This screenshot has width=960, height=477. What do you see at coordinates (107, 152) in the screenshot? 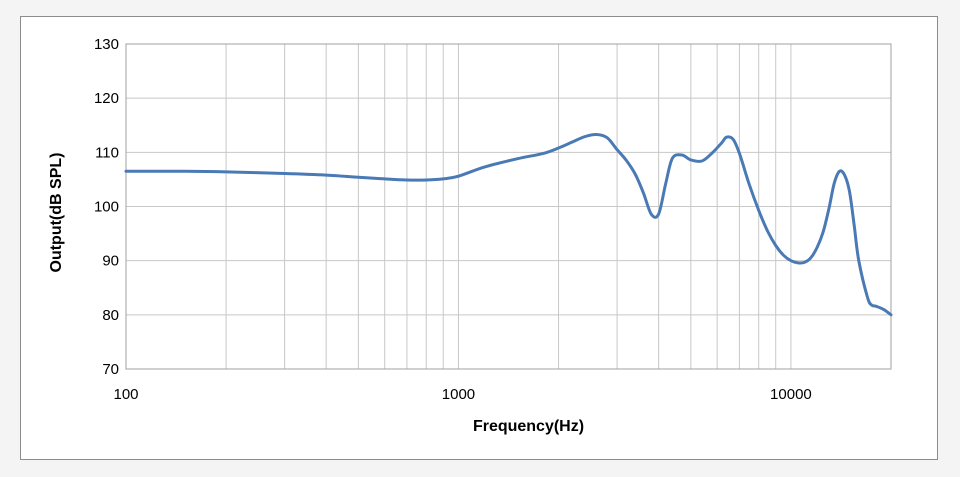
I see `y-tick-label: 110` at bounding box center [107, 152].